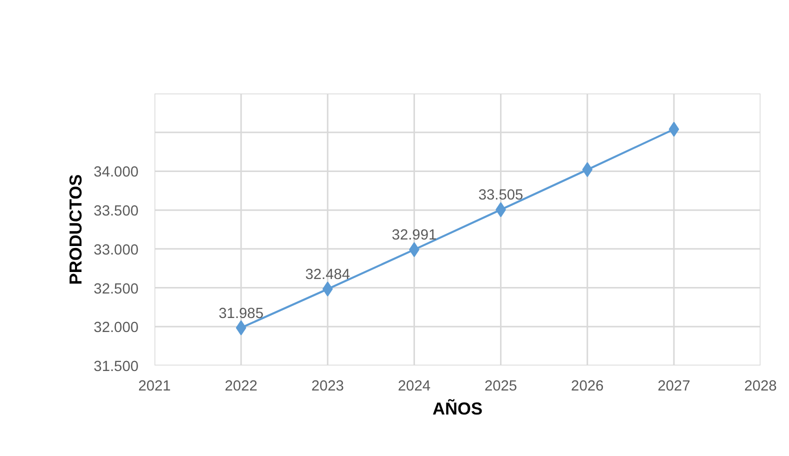 This screenshot has height=456, width=789. What do you see at coordinates (587, 386) in the screenshot?
I see `x-tick-label: 2026` at bounding box center [587, 386].